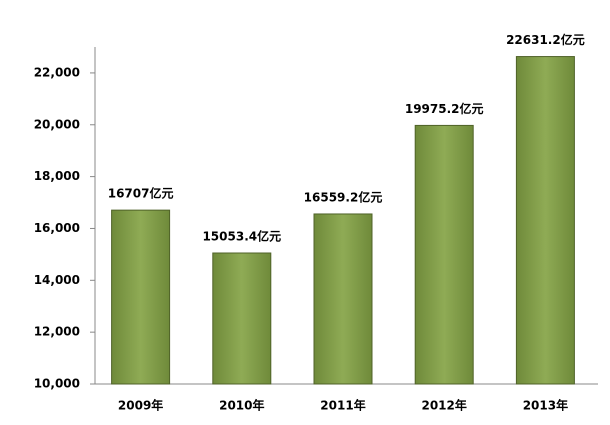 This screenshot has width=610, height=425. I want to click on y-tick-label: 16,000, so click(57, 228).